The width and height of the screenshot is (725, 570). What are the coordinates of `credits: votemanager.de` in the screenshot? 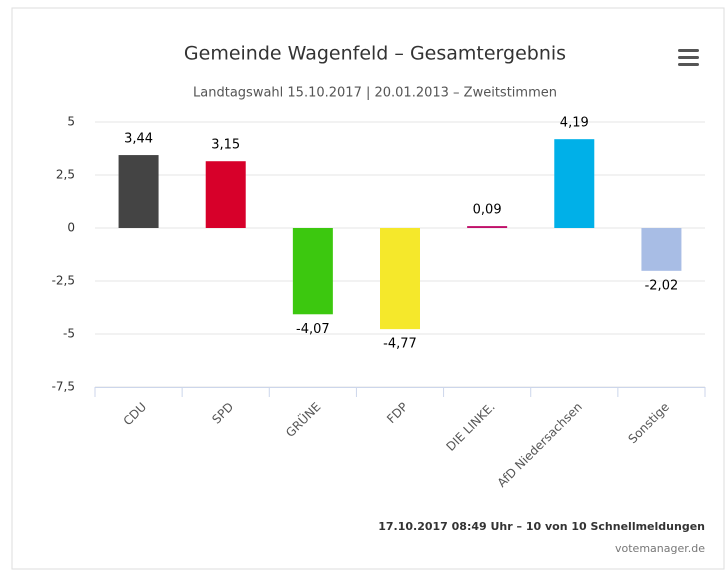 It's located at (660, 548).